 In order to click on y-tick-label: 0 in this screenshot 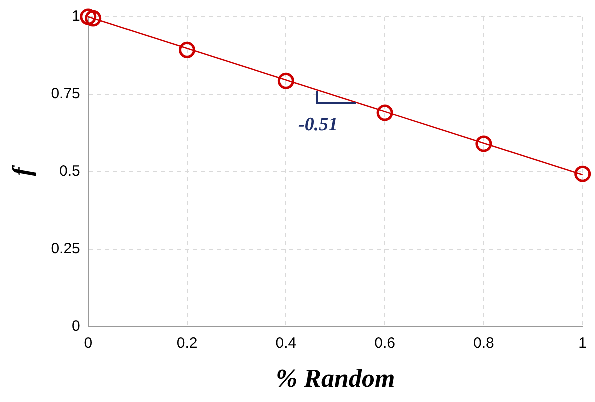, I will do `click(76, 326)`.